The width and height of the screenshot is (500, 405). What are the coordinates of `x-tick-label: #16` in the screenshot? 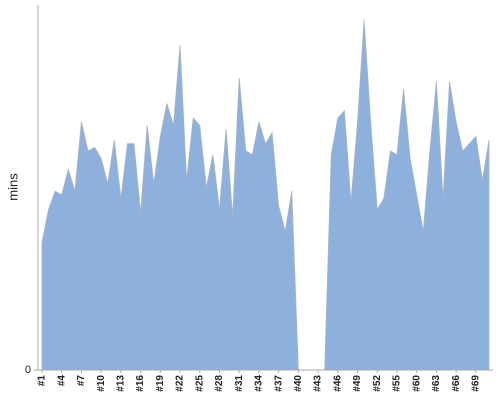 It's located at (140, 383).